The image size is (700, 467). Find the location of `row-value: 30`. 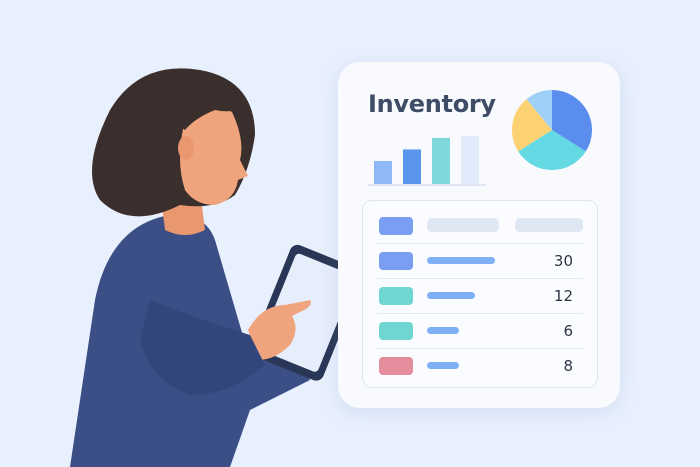

row-value: 30 is located at coordinates (563, 261).